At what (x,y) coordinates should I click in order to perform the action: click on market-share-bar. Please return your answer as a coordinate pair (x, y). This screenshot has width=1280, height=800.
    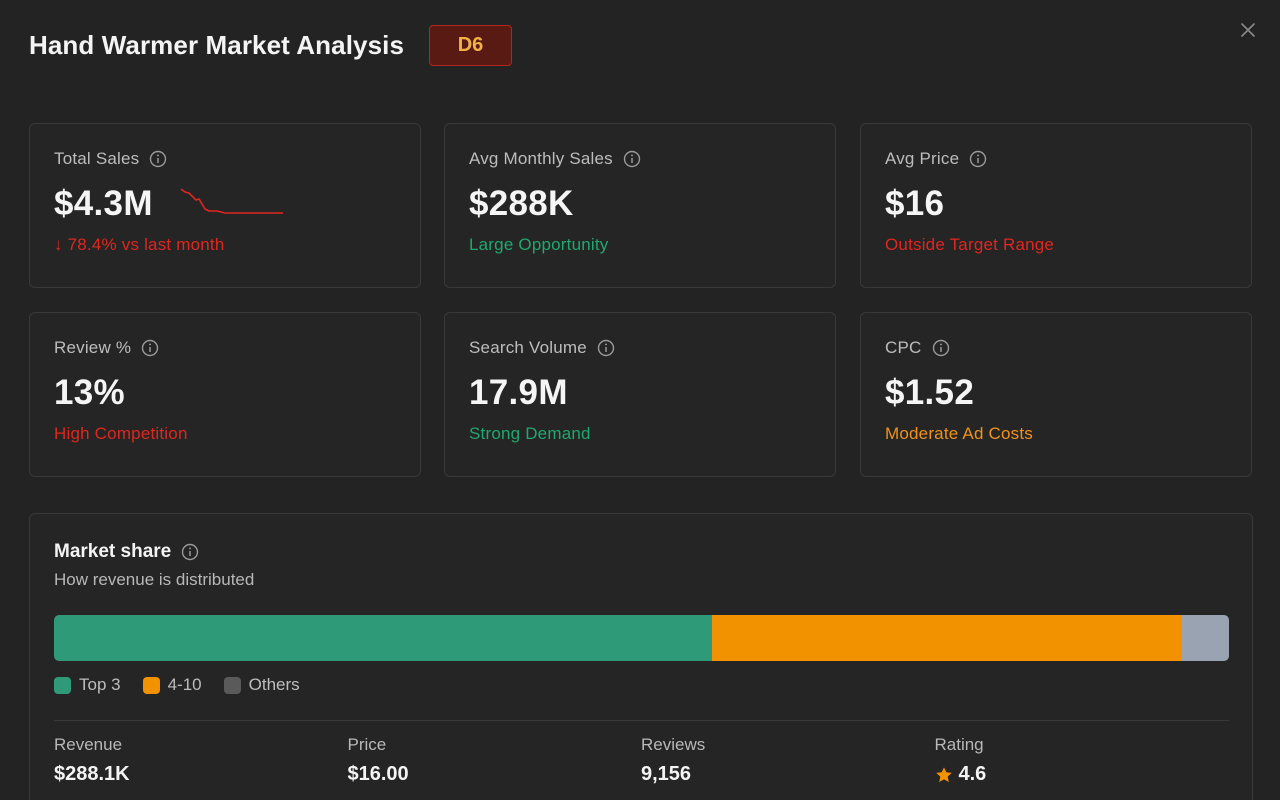
    Looking at the image, I should click on (641, 638).